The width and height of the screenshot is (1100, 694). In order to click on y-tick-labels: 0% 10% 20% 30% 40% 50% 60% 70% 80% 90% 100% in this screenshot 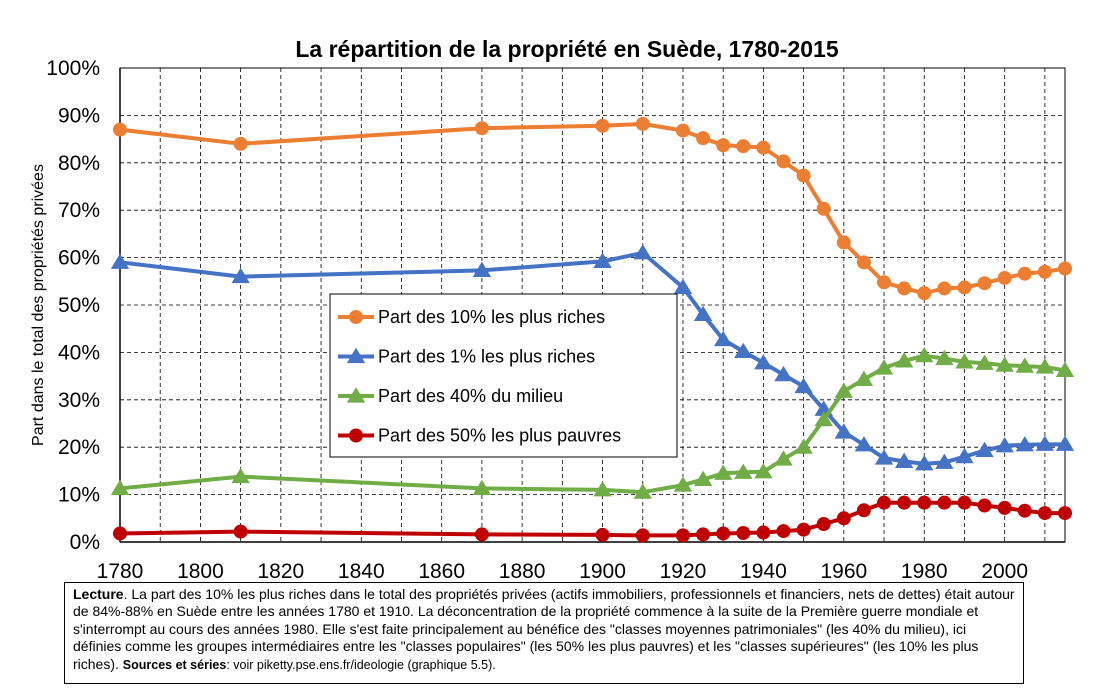, I will do `click(73, 305)`.